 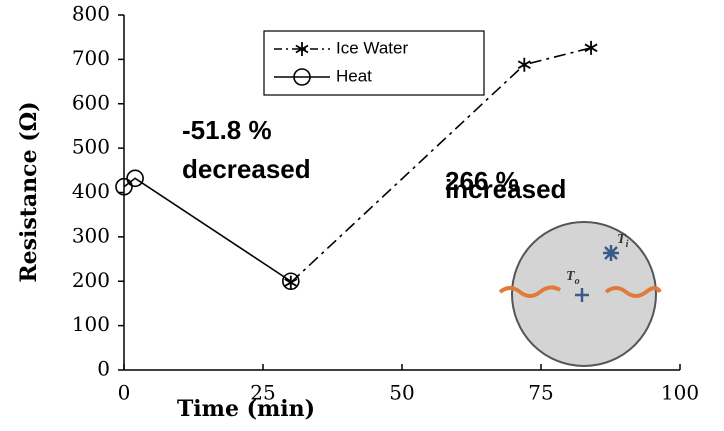 What do you see at coordinates (374, 63) in the screenshot?
I see `legend: Ice Water Heat` at bounding box center [374, 63].